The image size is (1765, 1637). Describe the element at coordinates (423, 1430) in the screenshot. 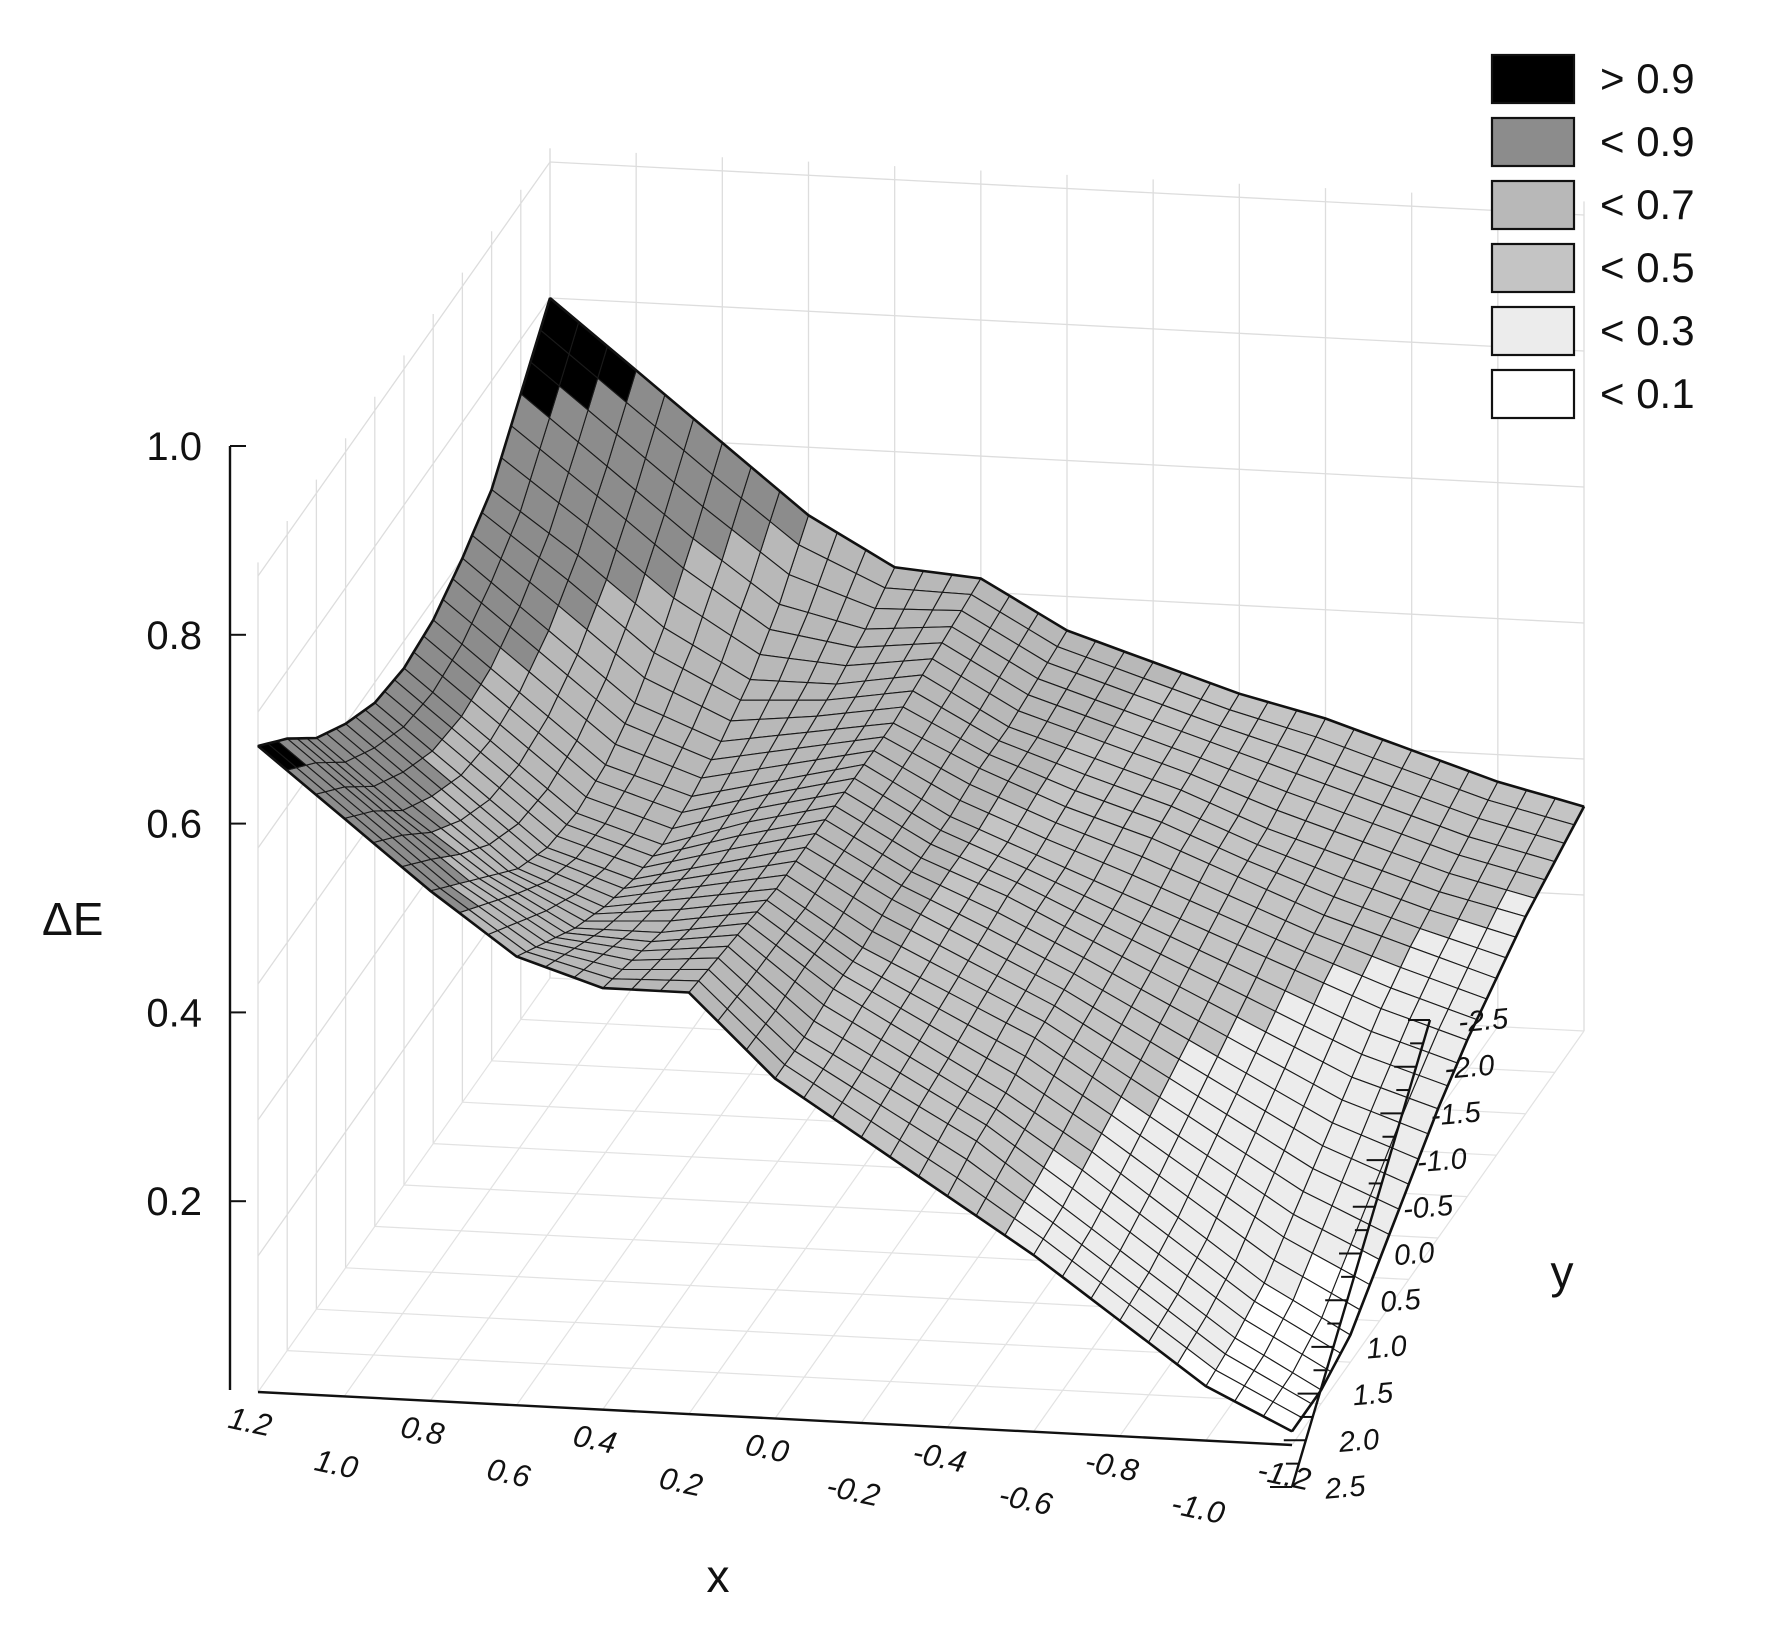

I see `x-tick-label: 0.8` at that location.